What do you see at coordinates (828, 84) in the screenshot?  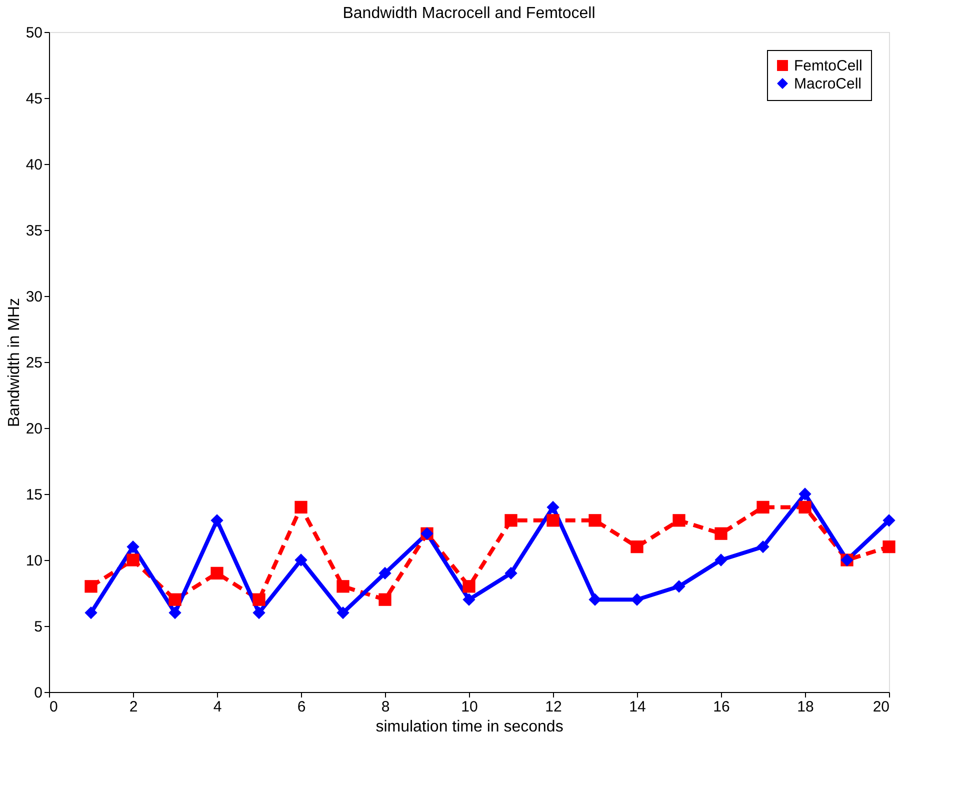 I see `legend-label: MacroCell` at bounding box center [828, 84].